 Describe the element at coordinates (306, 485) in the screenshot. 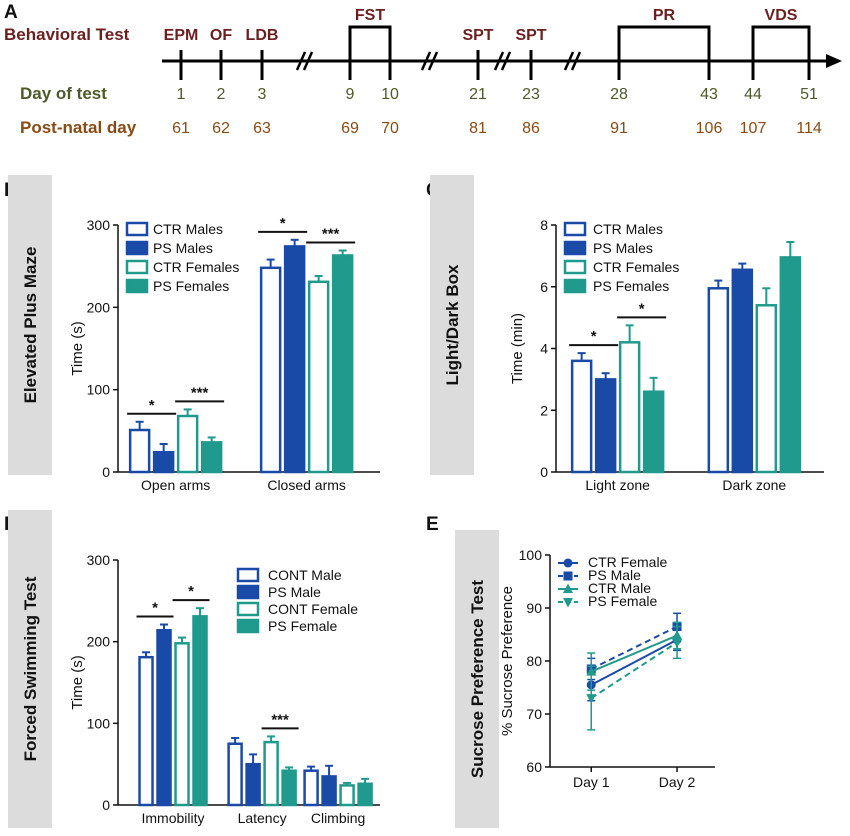

I see `x-category-label: Closed arms` at that location.